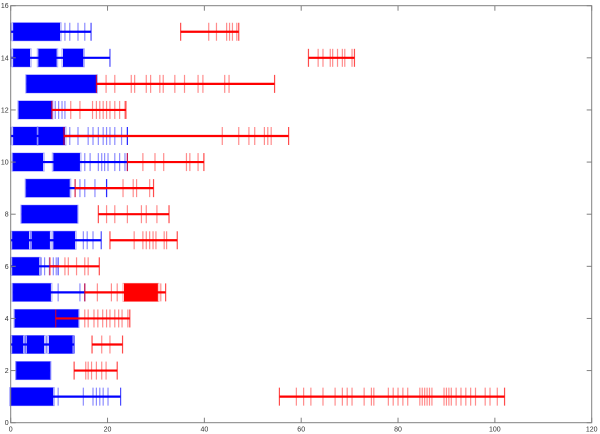 The width and height of the screenshot is (600, 434). I want to click on y-tick-label: 8, so click(7, 215).